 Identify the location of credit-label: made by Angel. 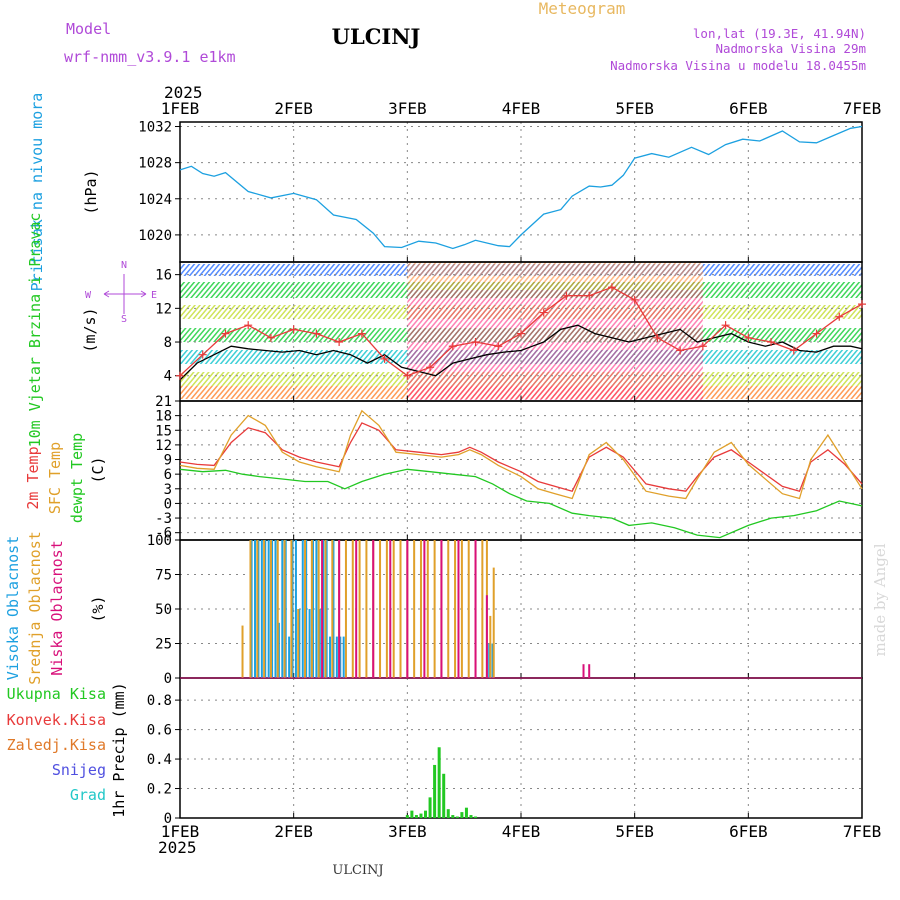
(880, 599).